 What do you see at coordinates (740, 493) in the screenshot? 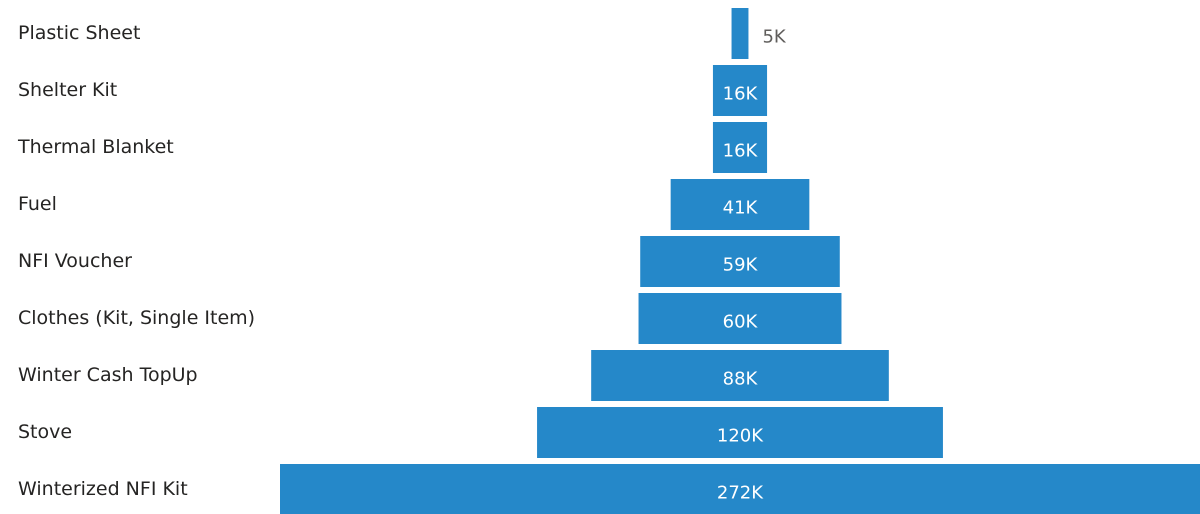
I see `value-label-winterized-nfi-kit: 272K` at bounding box center [740, 493].